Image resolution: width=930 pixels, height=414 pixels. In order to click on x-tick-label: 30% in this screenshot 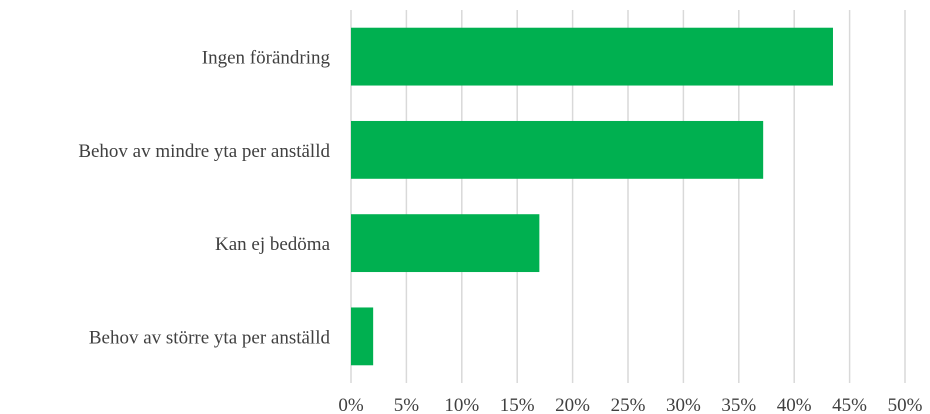, I will do `click(683, 404)`.